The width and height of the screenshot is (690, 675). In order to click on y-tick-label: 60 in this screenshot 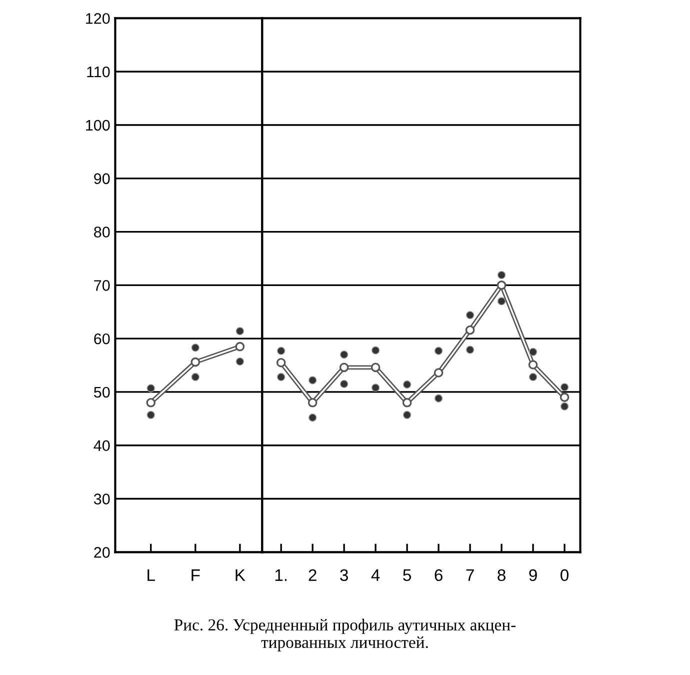, I will do `click(102, 338)`.